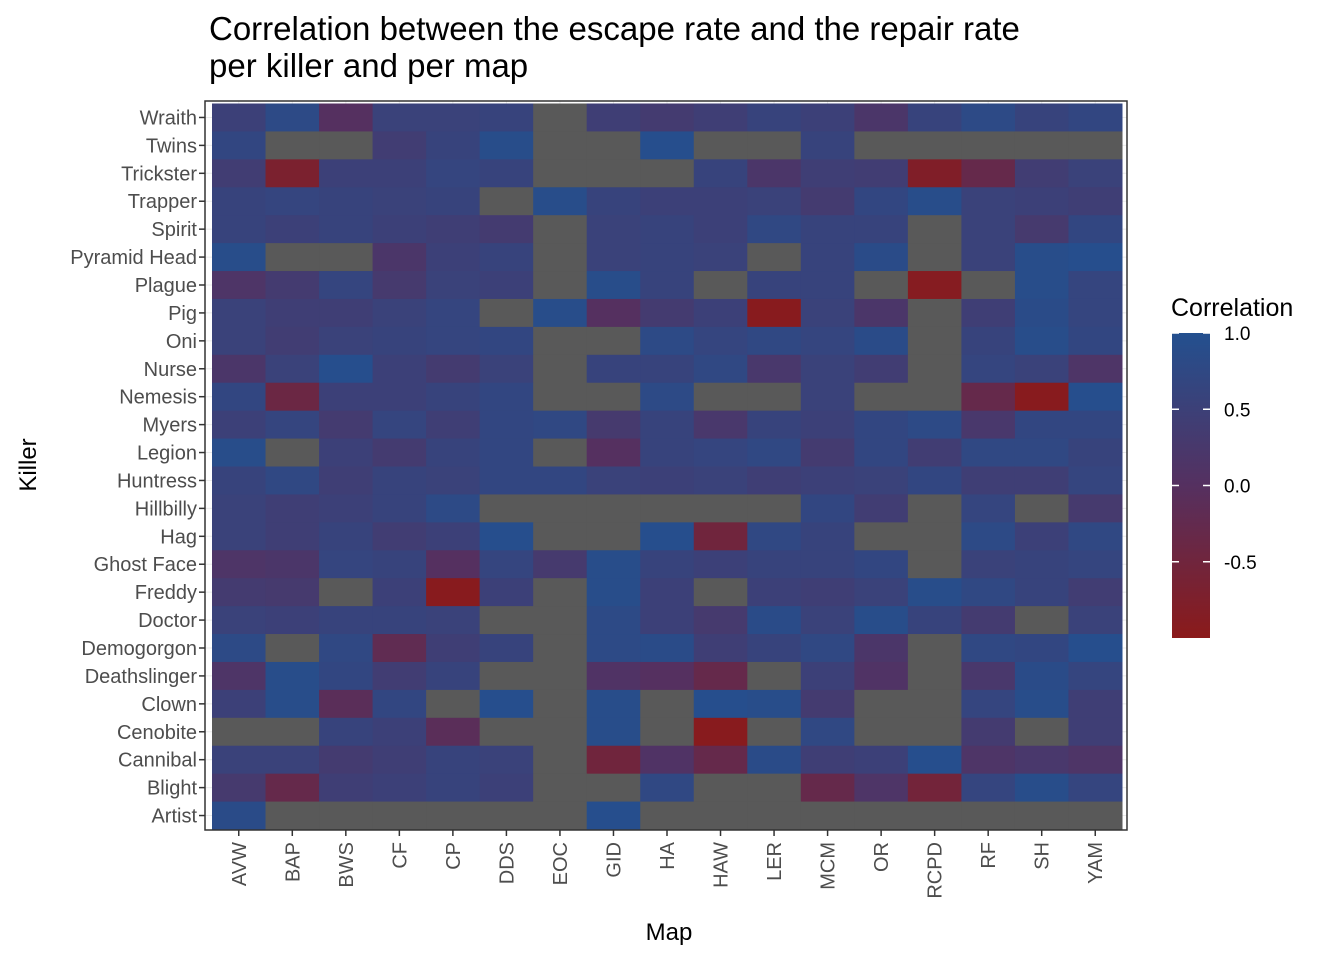  I want to click on y-tick-label: Spirit, so click(174, 230).